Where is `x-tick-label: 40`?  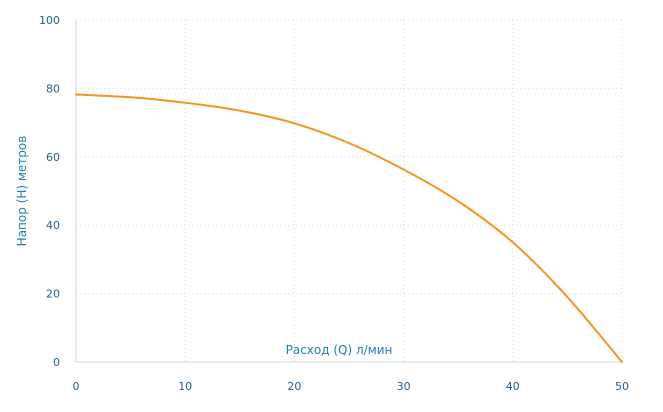
x-tick-label: 40 is located at coordinates (513, 386).